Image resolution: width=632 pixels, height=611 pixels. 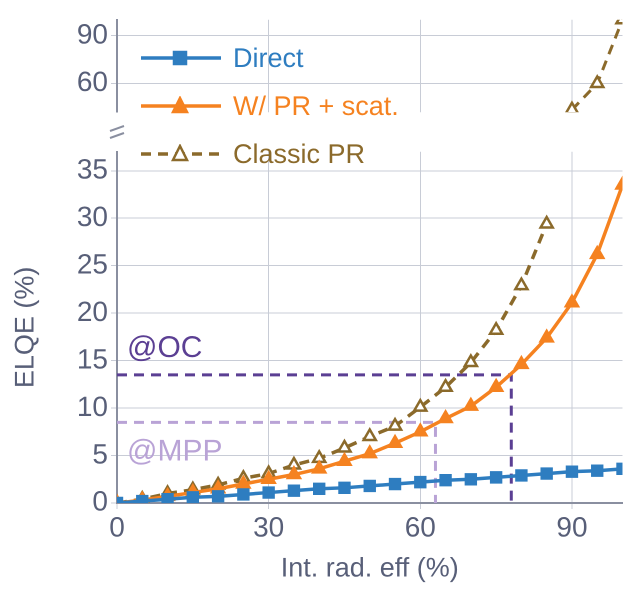 What do you see at coordinates (268, 527) in the screenshot?
I see `x-tick-label: 30` at bounding box center [268, 527].